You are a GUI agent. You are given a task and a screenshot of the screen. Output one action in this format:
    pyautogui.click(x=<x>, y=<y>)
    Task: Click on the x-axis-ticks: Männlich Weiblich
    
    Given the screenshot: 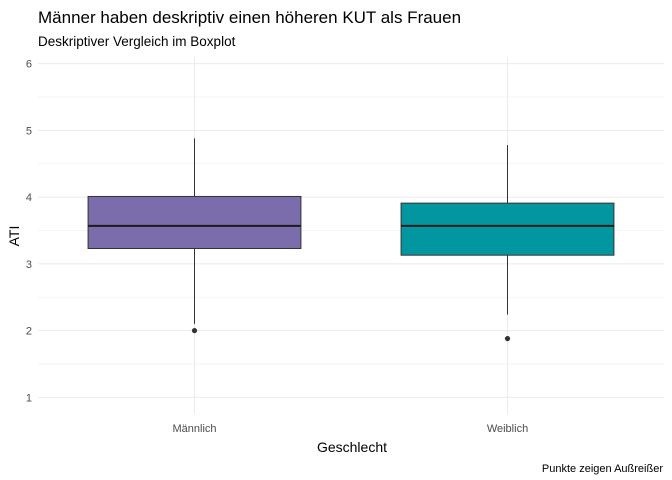 What is the action you would take?
    pyautogui.click(x=350, y=429)
    